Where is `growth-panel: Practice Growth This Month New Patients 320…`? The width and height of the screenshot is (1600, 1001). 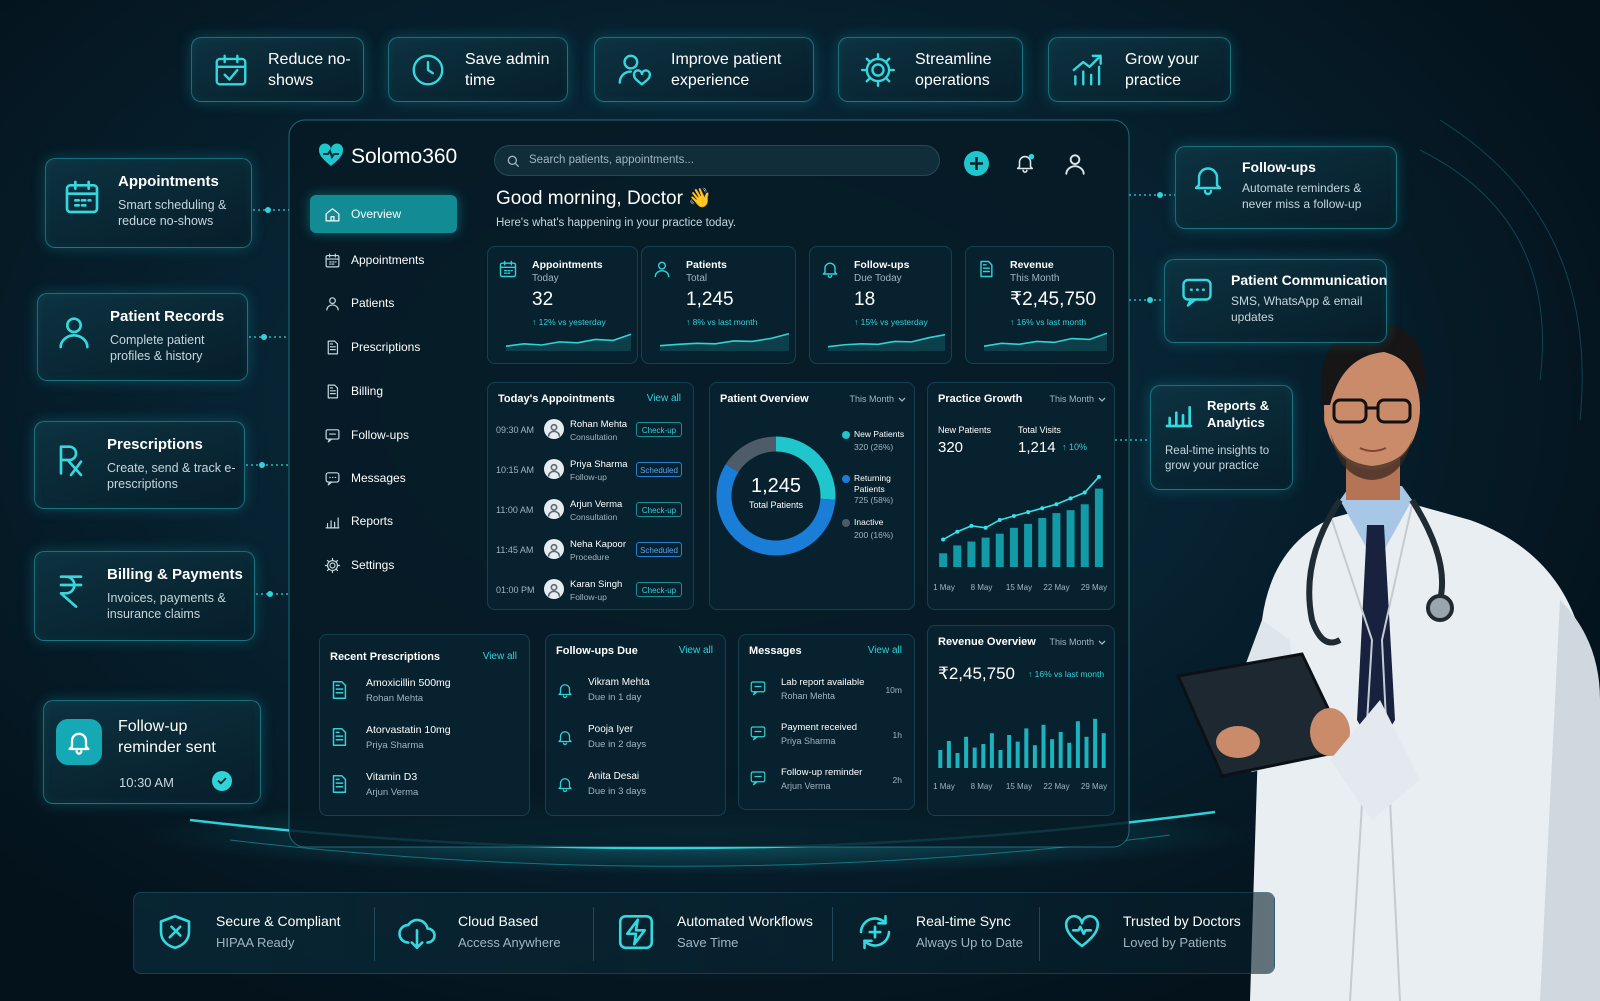 growth-panel: Practice Growth This Month New Patients 320… is located at coordinates (1021, 496).